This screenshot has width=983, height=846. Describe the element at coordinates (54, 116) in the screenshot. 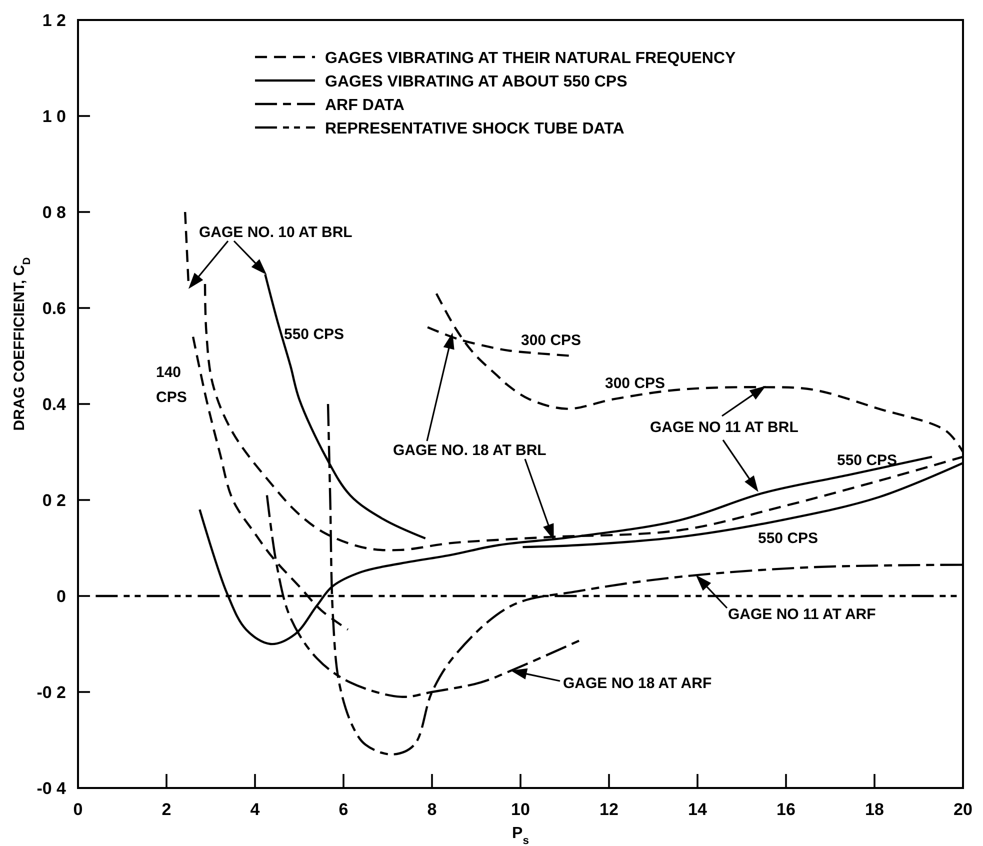

I see `y-tick-label: 1 0` at that location.